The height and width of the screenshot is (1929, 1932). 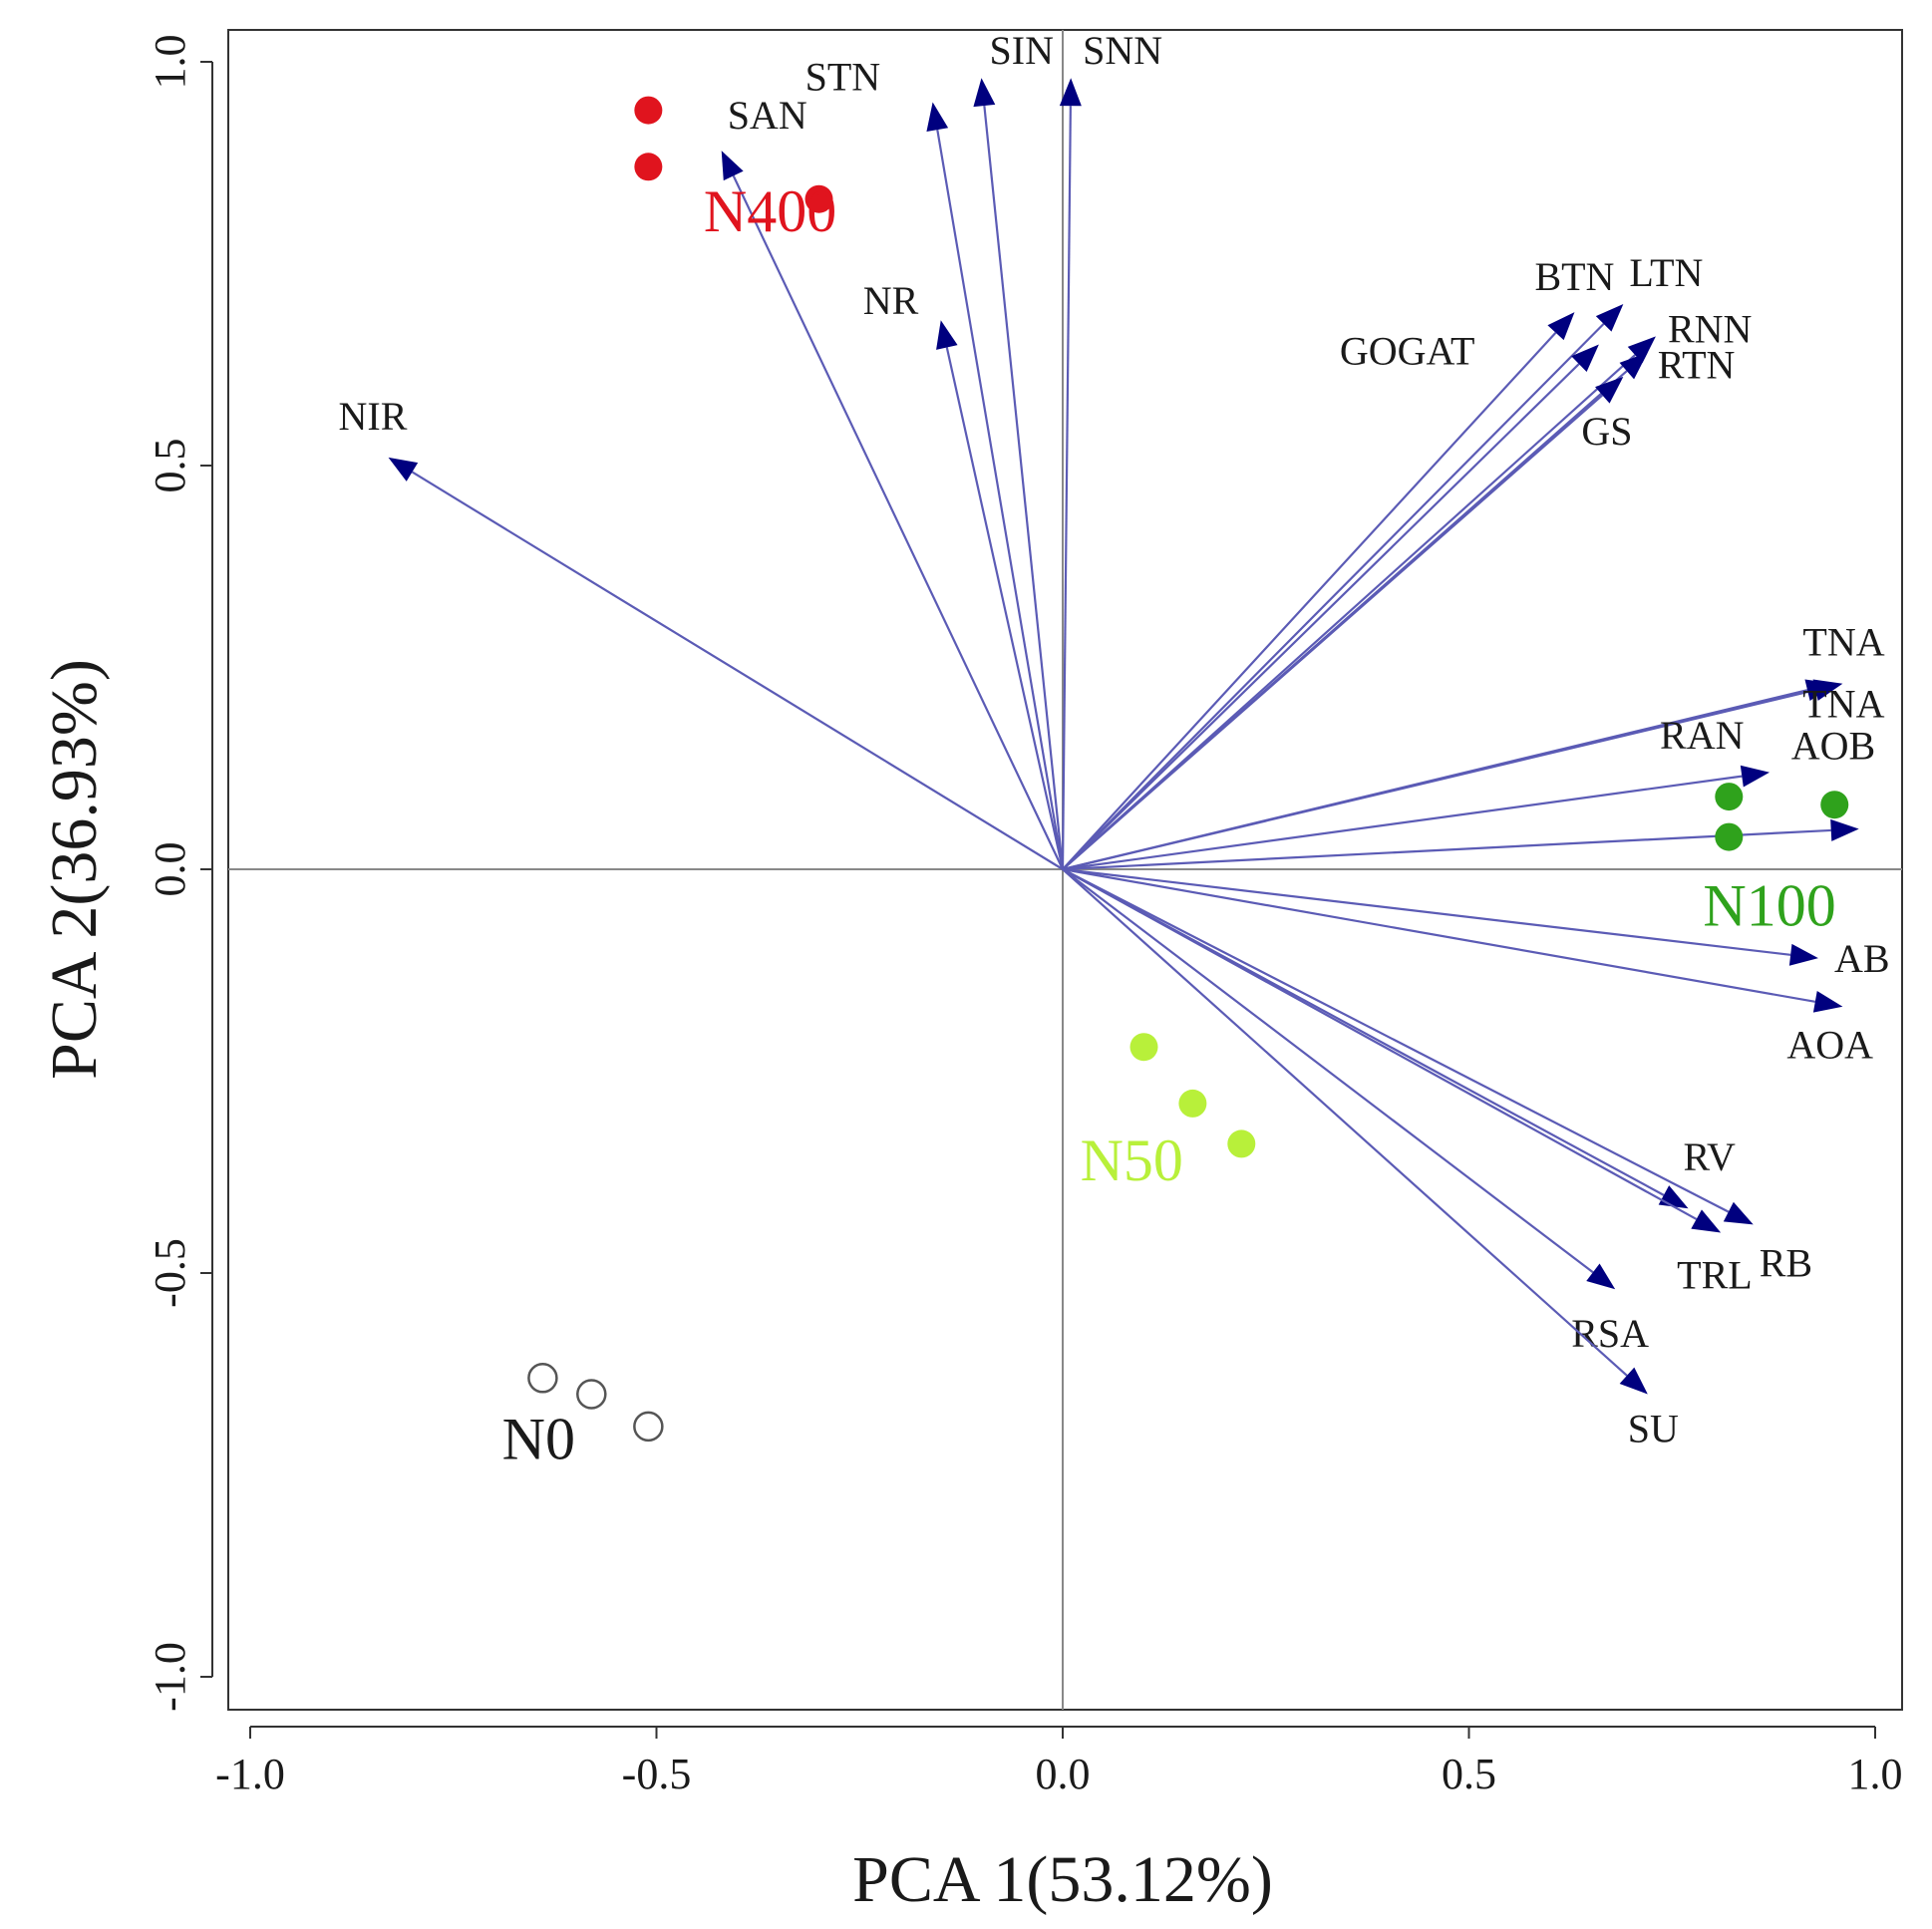 I want to click on vector-aoa: AOA, so click(x=1467, y=967).